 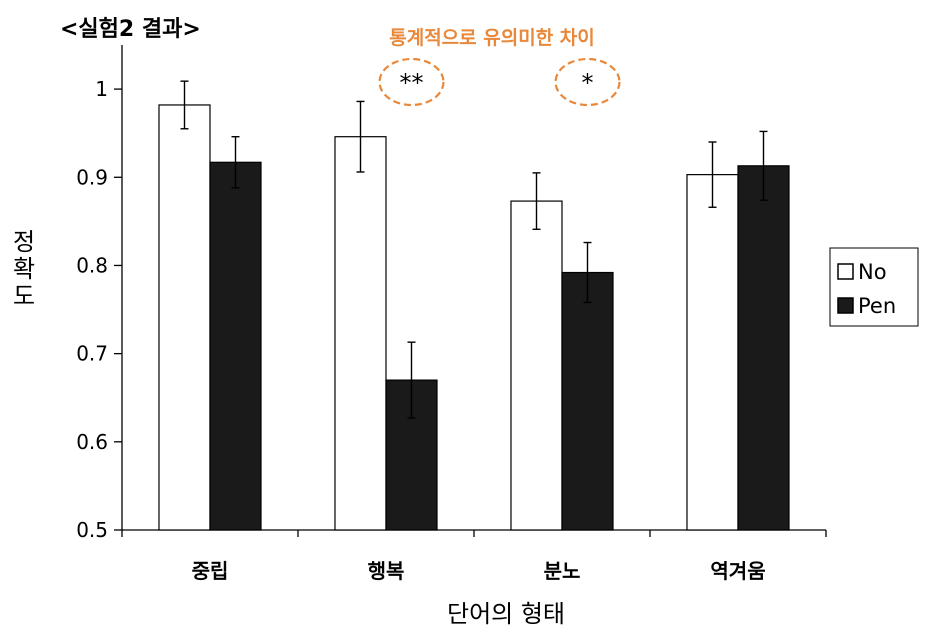 What do you see at coordinates (130, 29) in the screenshot?
I see `chart-title: <실험2 결과>` at bounding box center [130, 29].